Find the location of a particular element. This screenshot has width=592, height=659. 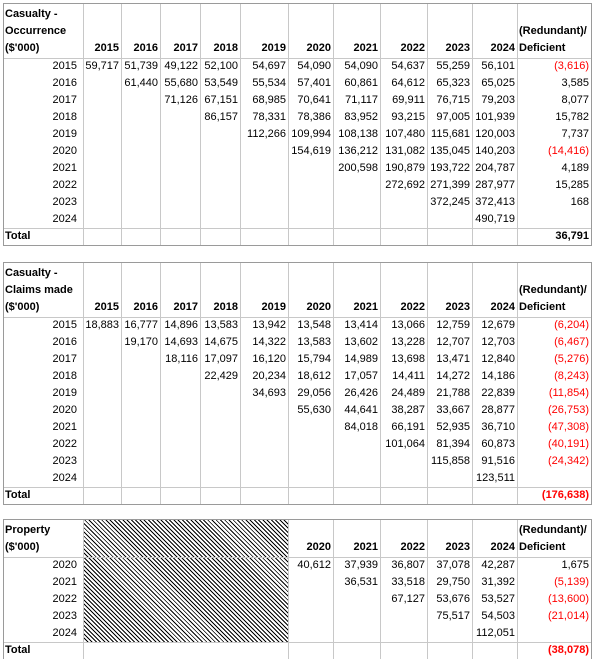

cell: 55,259 is located at coordinates (453, 66).